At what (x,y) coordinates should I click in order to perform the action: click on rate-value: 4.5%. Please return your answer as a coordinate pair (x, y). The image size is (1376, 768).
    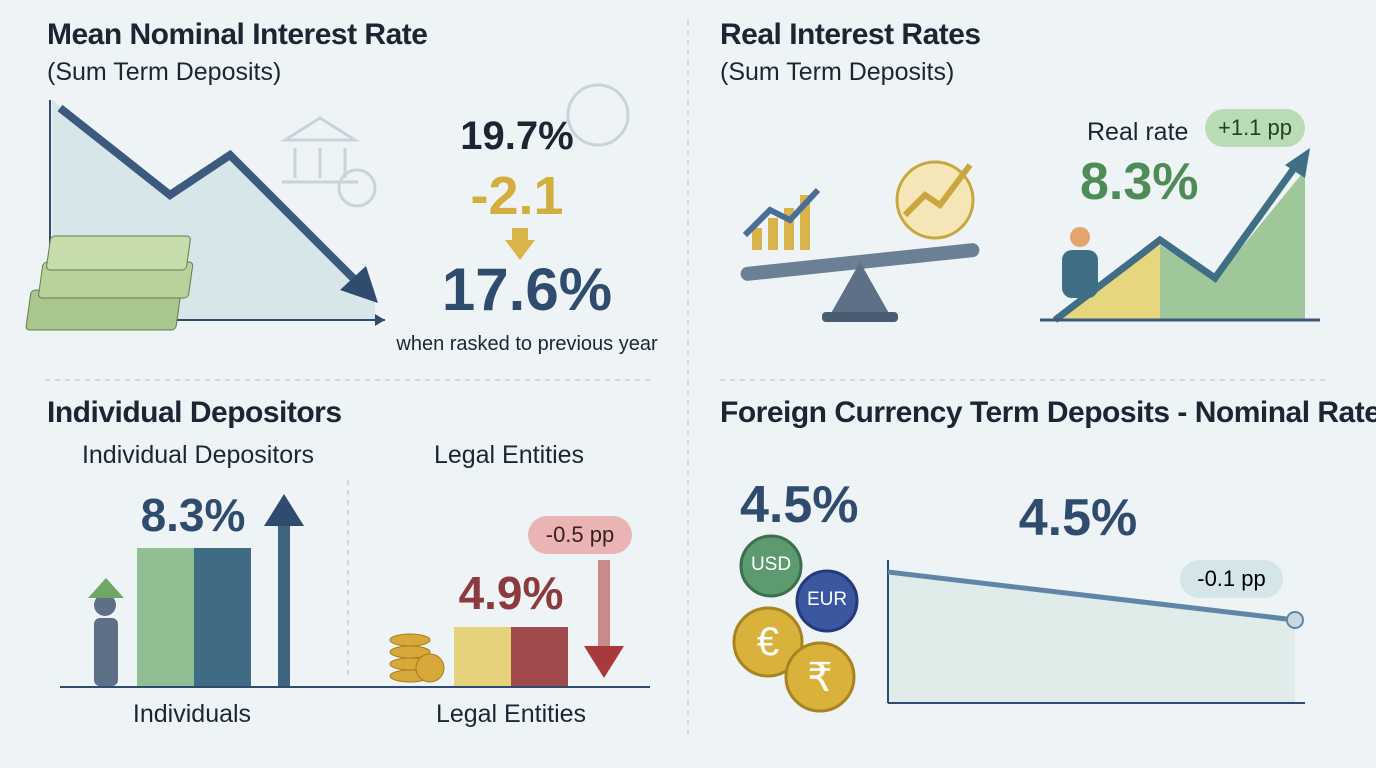
    Looking at the image, I should click on (1078, 518).